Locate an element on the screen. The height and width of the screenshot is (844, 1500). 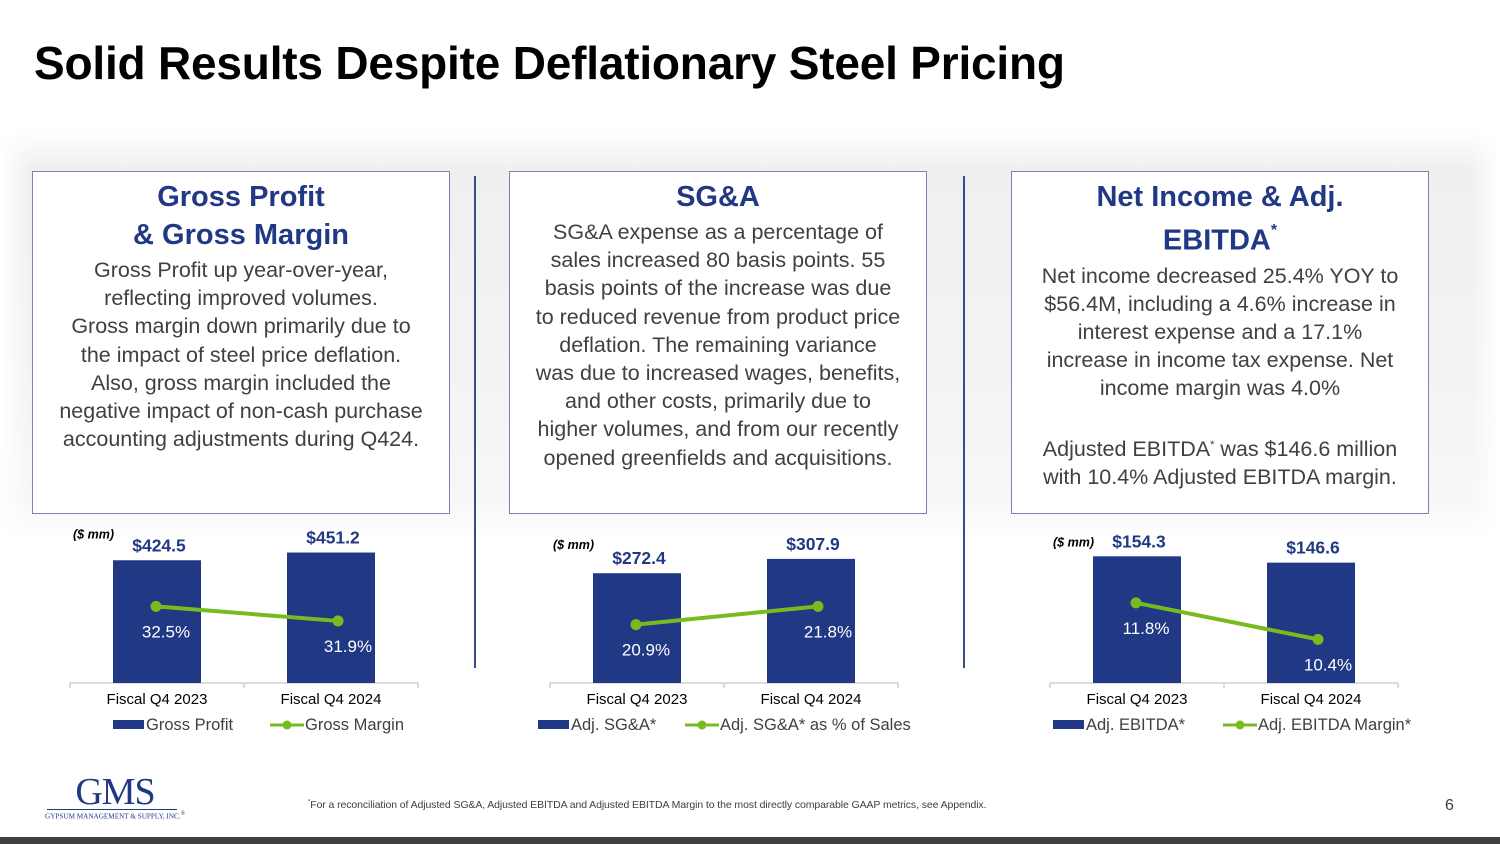
logo-tagline: GYPSUM MANAGEMENT & SUPPLY, INC.® is located at coordinates (115, 815).